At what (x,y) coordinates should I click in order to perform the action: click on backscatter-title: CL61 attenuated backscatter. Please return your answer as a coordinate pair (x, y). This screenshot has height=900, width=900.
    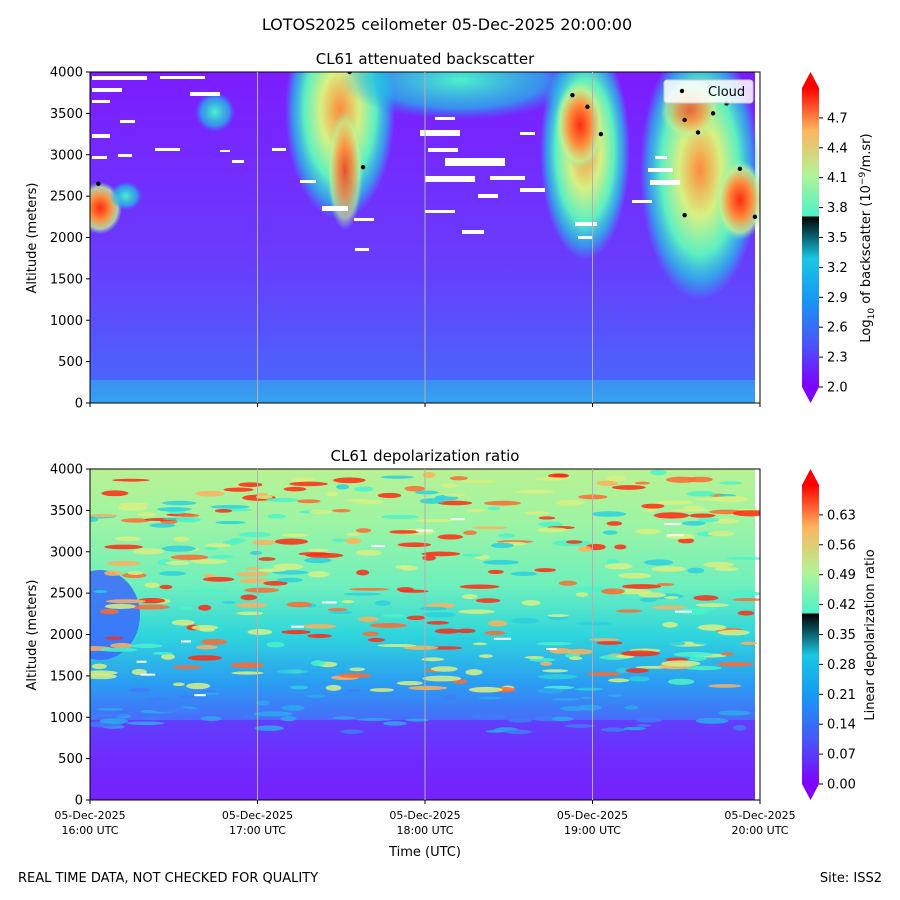
    Looking at the image, I should click on (425, 59).